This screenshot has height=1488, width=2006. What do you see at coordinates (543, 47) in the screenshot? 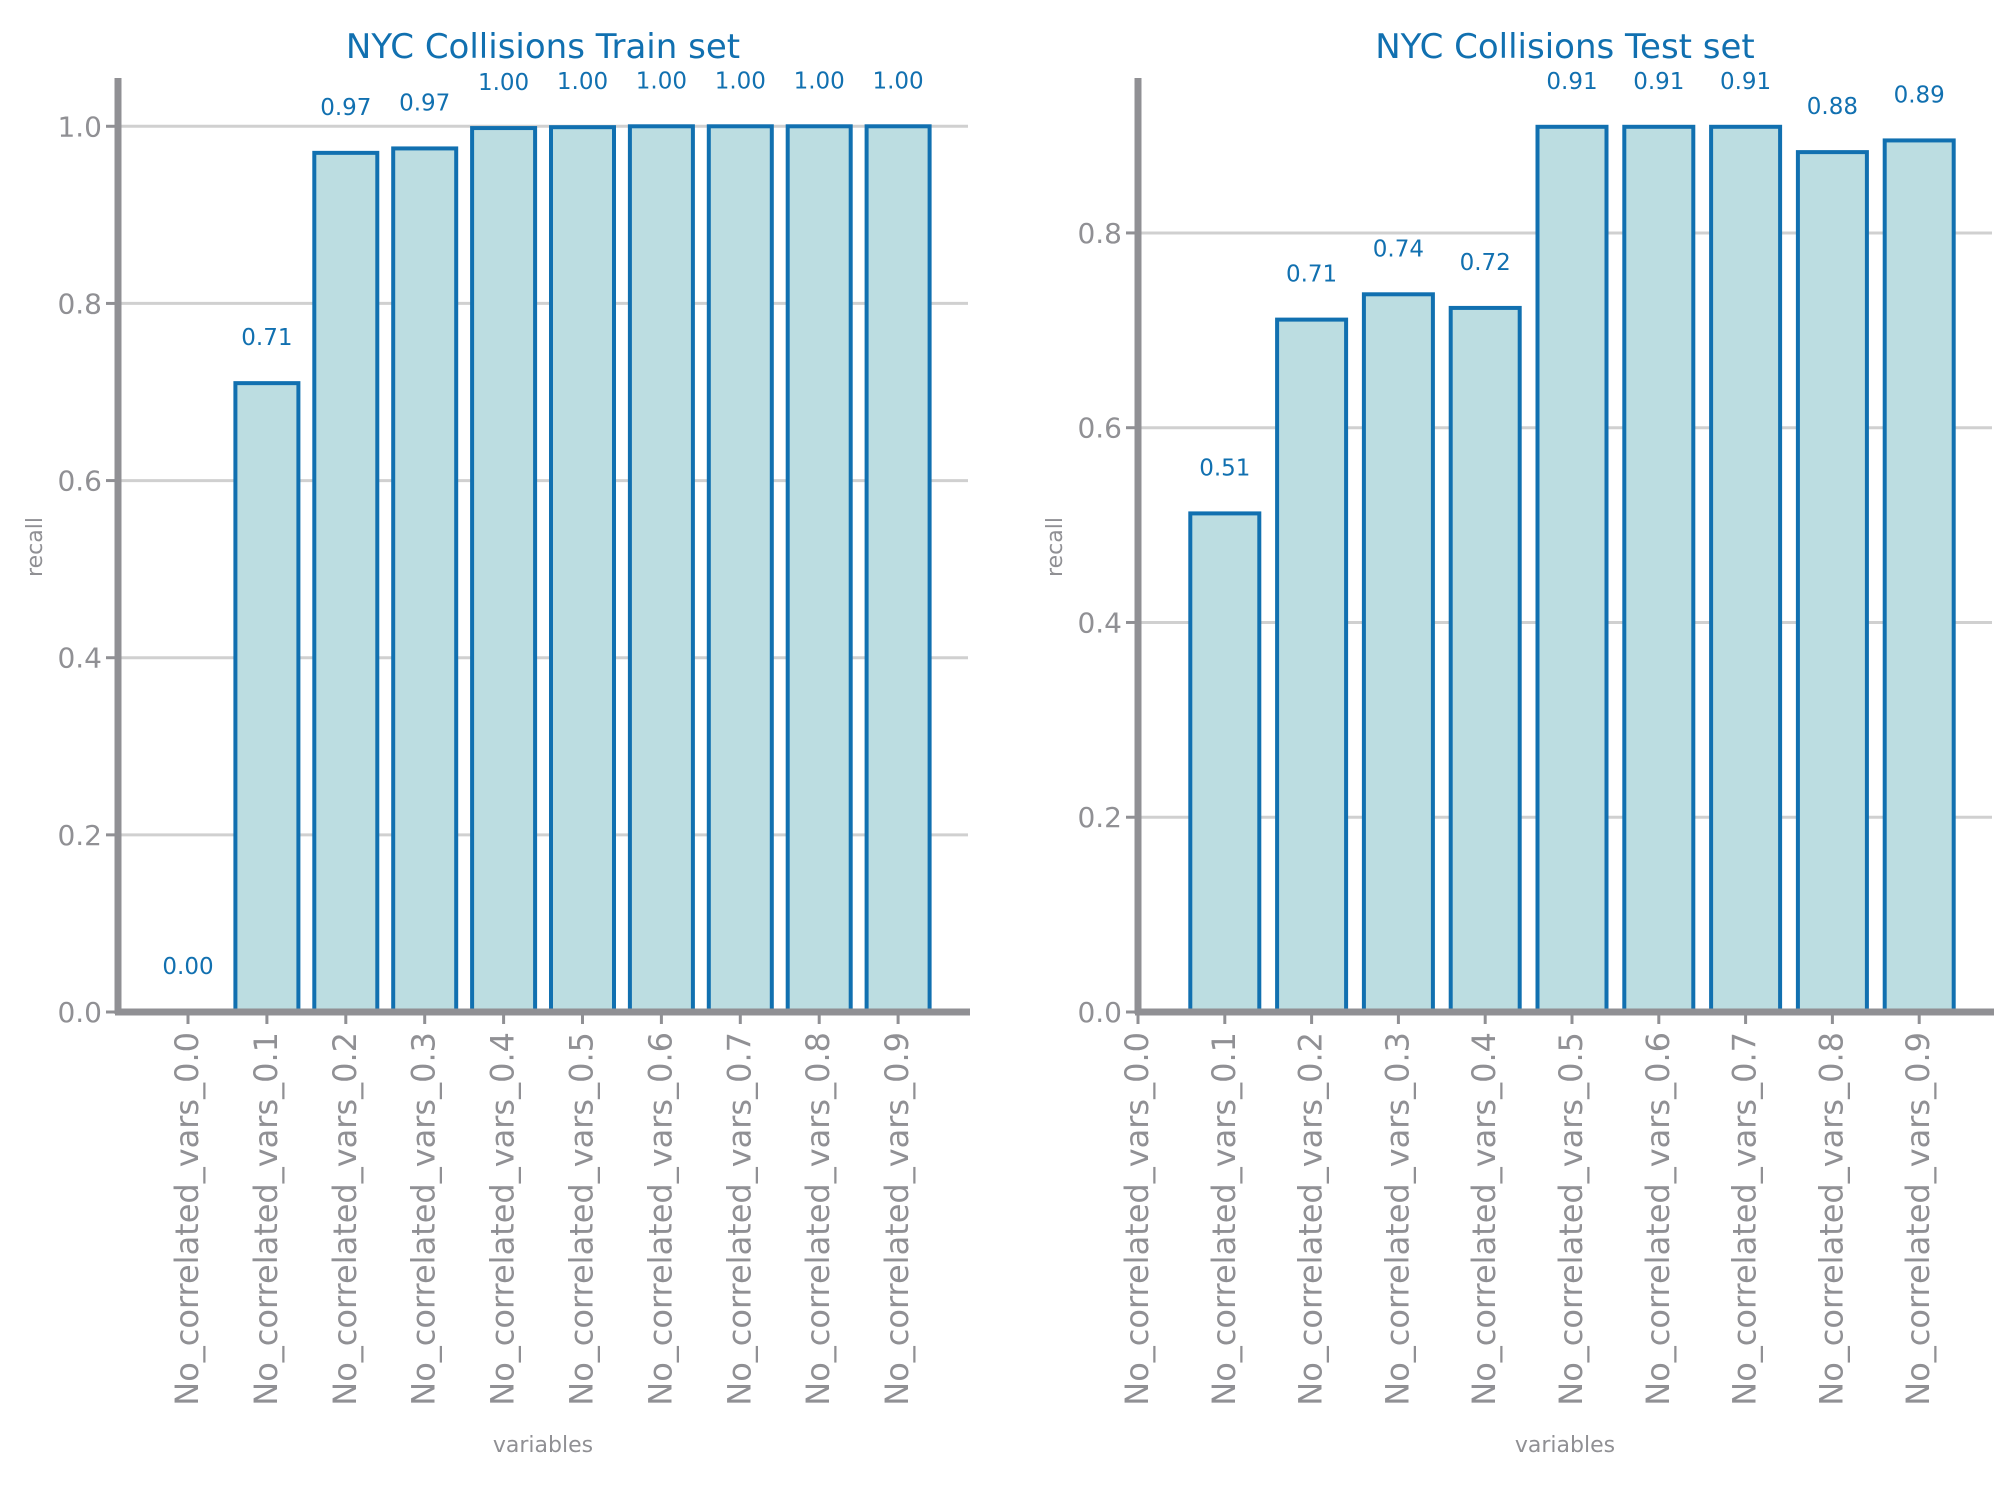
I see `chart-title: NYC Collisions Train set` at bounding box center [543, 47].